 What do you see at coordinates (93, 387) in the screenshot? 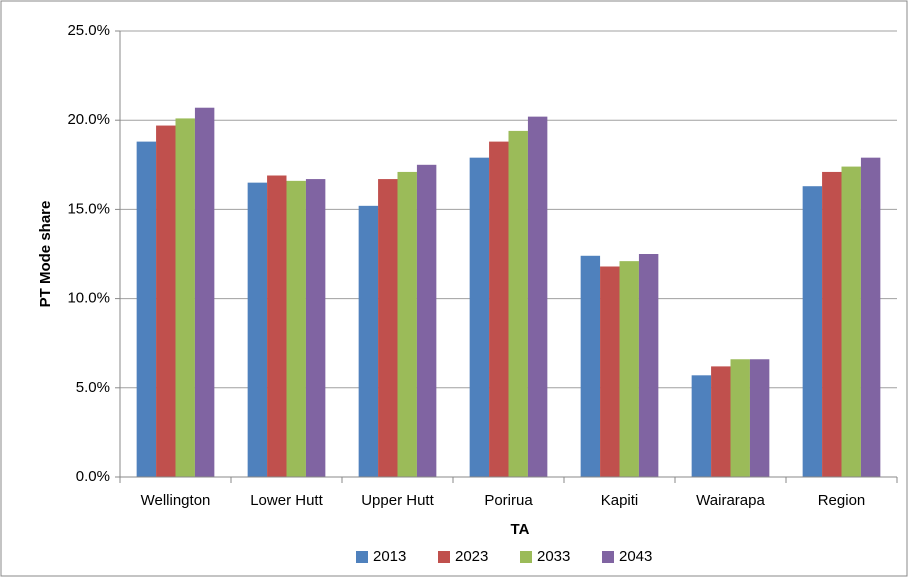
I see `y-tick-label: 5.0%` at bounding box center [93, 387].